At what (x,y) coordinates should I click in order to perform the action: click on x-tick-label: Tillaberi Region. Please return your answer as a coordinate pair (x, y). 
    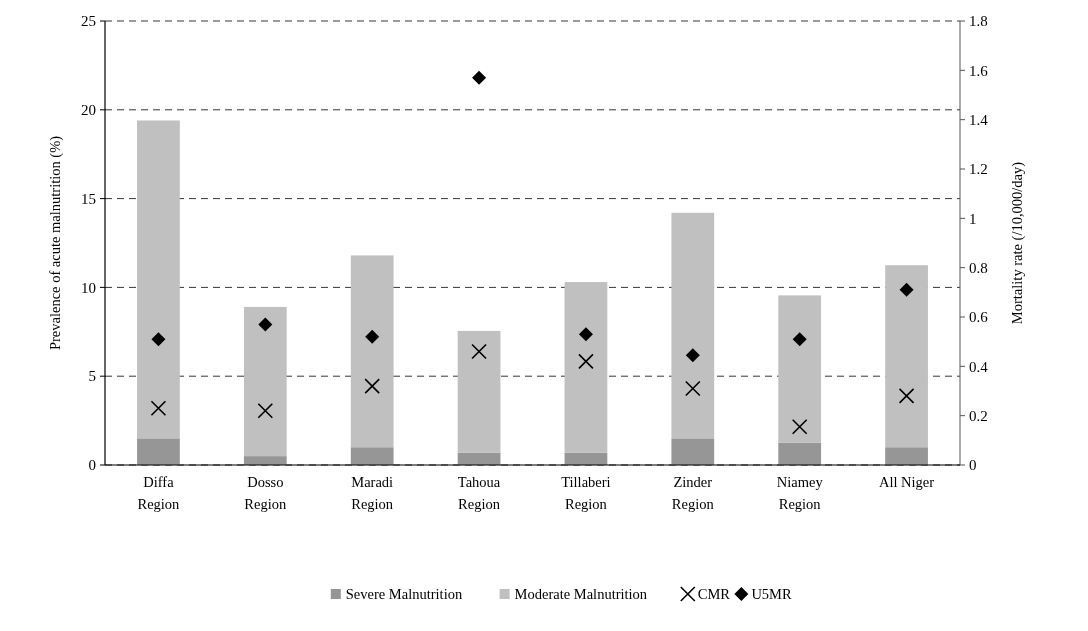
    Looking at the image, I should click on (586, 493).